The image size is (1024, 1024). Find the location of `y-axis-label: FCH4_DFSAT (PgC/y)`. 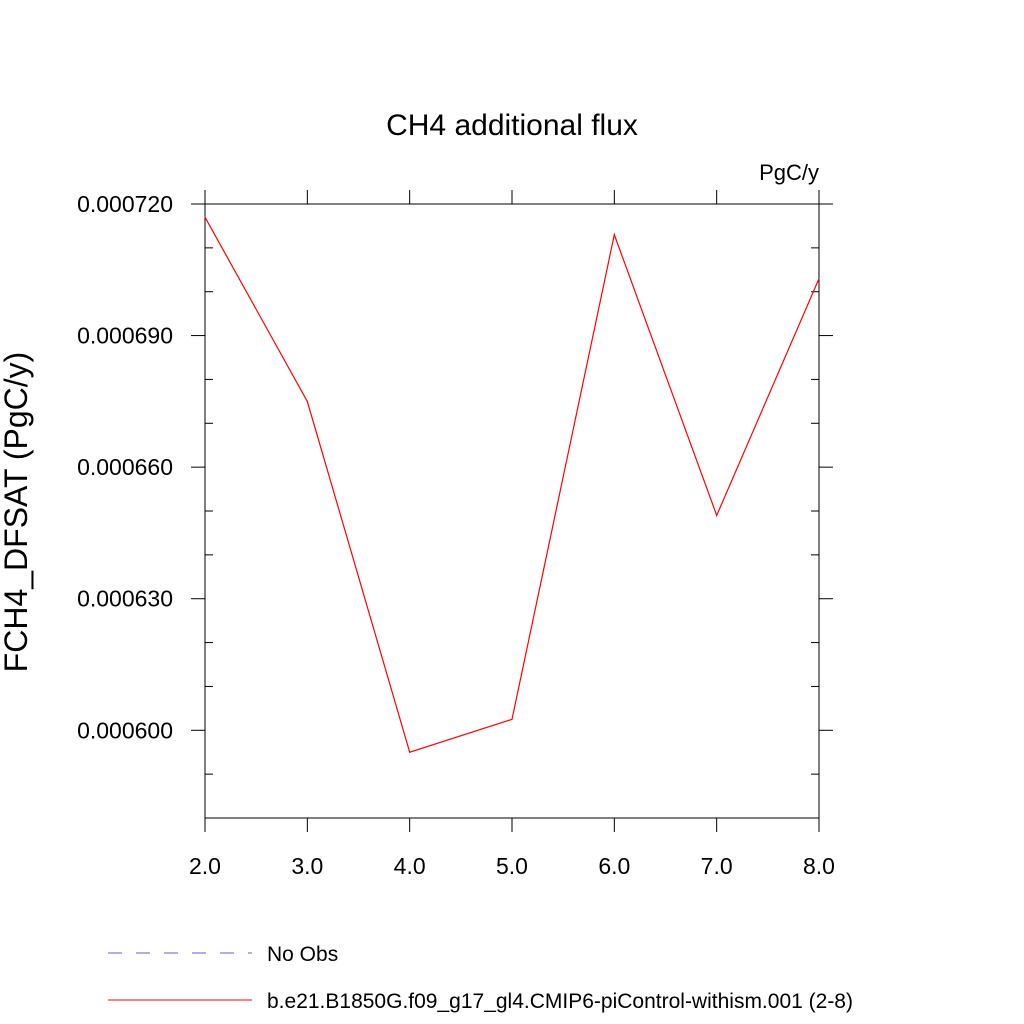

y-axis-label: FCH4_DFSAT (PgC/y) is located at coordinates (17, 512).